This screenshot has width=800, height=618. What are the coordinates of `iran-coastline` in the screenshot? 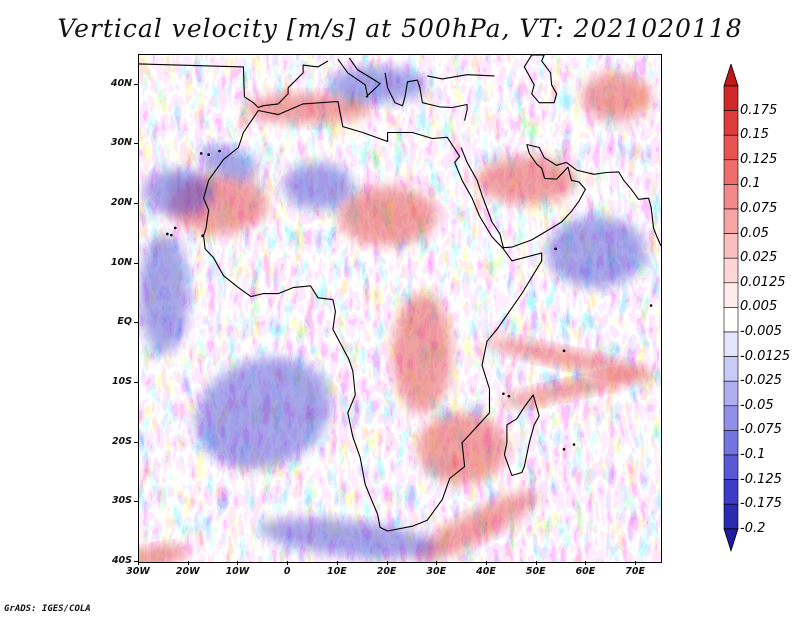 It's located at (593, 195).